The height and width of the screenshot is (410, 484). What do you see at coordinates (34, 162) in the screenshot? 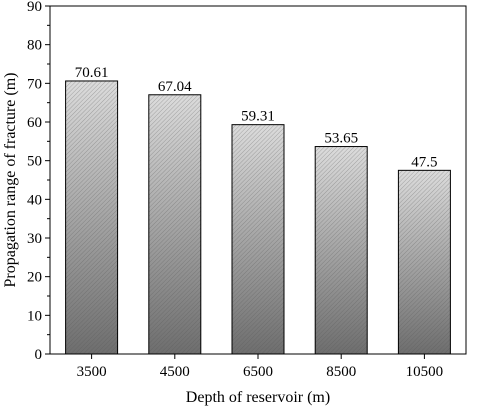
I see `y-tick-label-50: 50` at bounding box center [34, 162].